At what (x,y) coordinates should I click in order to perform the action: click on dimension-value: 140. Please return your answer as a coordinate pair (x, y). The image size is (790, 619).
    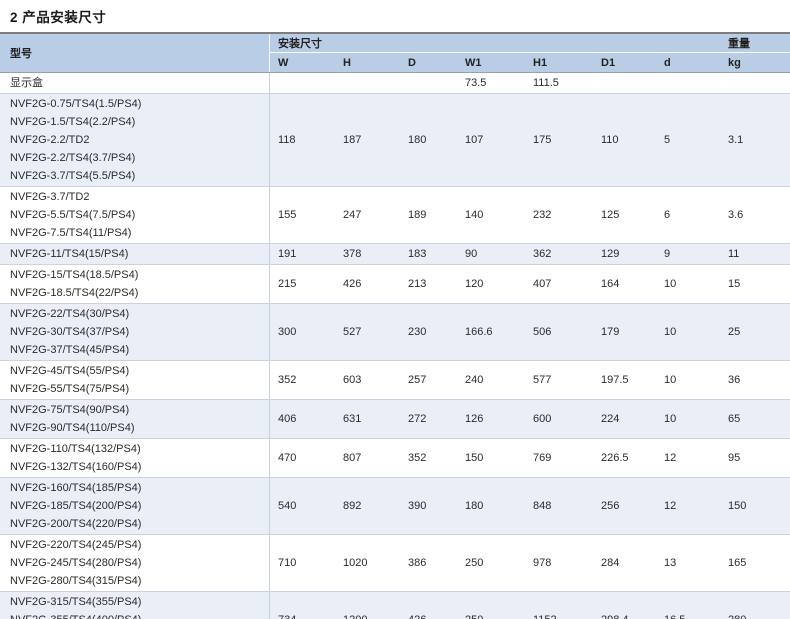
    Looking at the image, I should click on (474, 215).